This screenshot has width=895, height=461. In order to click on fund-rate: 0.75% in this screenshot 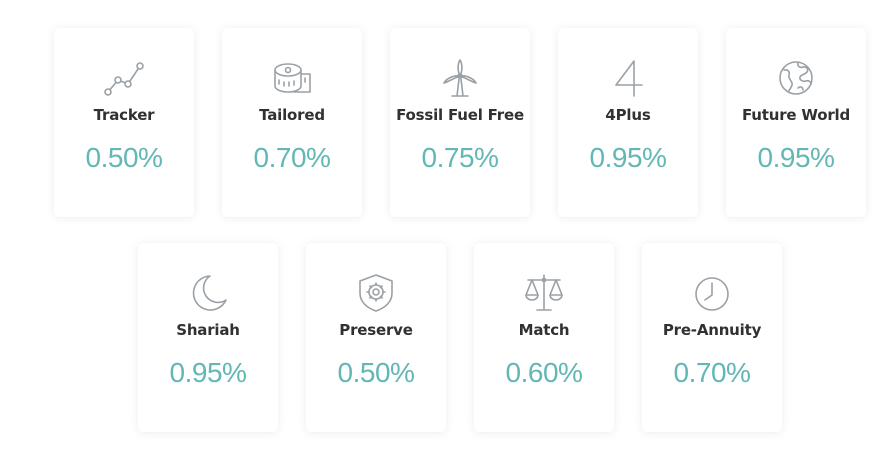, I will do `click(460, 157)`.